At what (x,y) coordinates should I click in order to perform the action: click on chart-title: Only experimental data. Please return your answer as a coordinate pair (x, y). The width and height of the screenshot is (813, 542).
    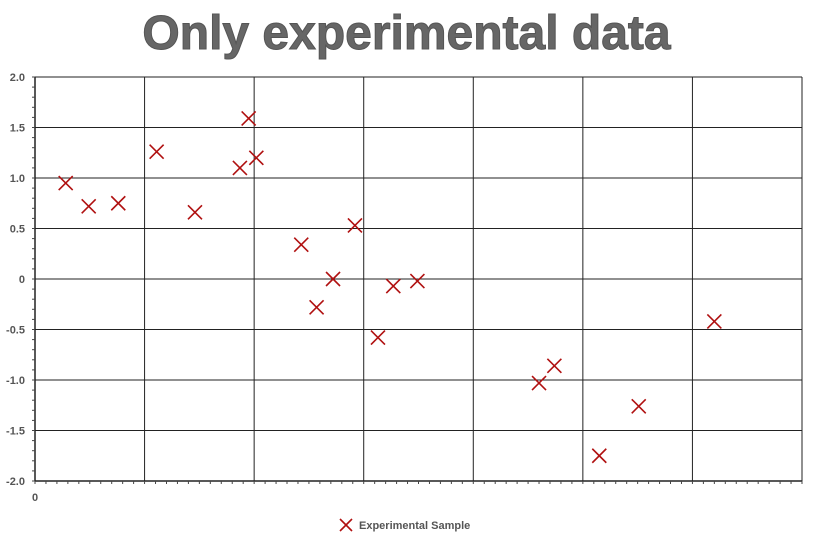
    Looking at the image, I should click on (406, 34).